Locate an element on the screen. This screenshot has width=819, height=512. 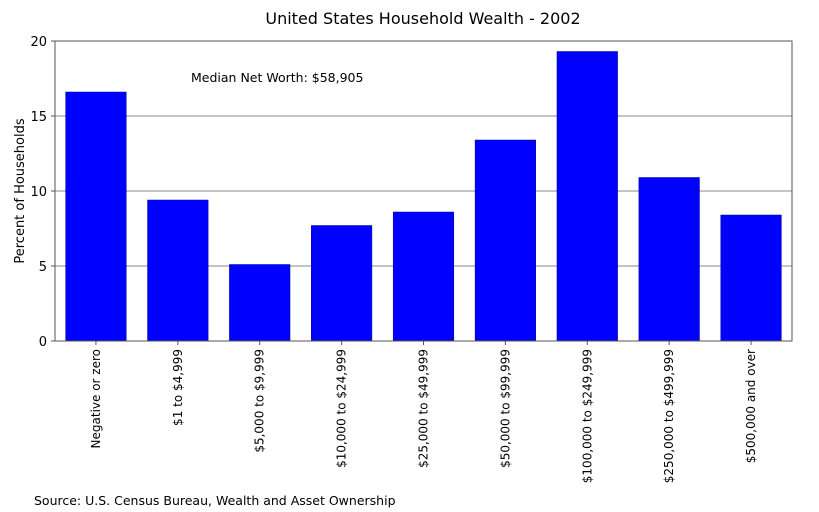
median-annotation: Median Net Worth: $58,905 is located at coordinates (277, 77).